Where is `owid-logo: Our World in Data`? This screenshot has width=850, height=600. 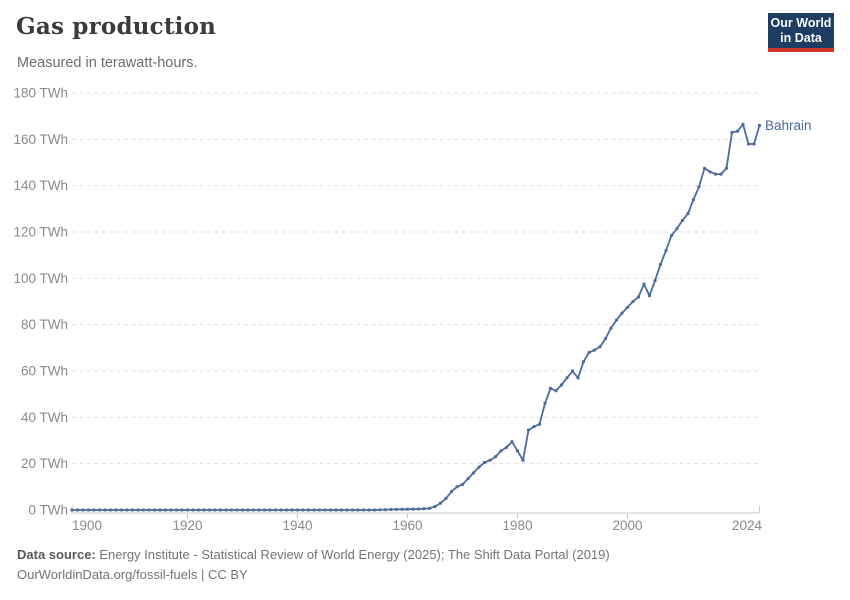
owid-logo: Our World in Data is located at coordinates (801, 32).